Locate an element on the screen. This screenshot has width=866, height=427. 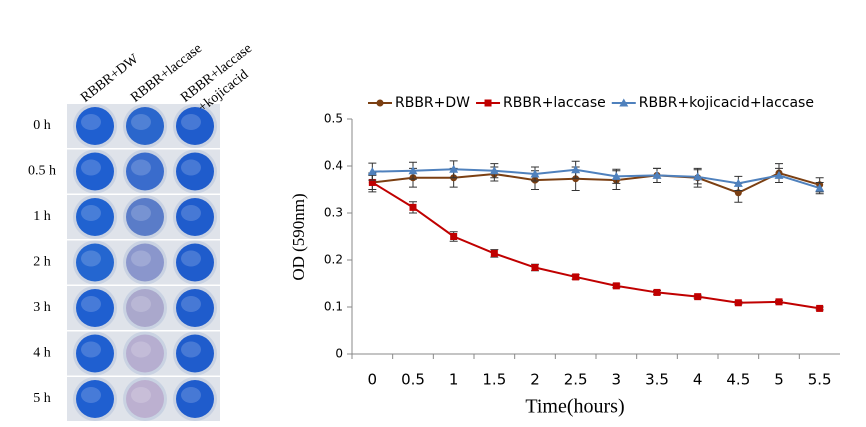
y-tick-label: 0.2 is located at coordinates (333, 260).